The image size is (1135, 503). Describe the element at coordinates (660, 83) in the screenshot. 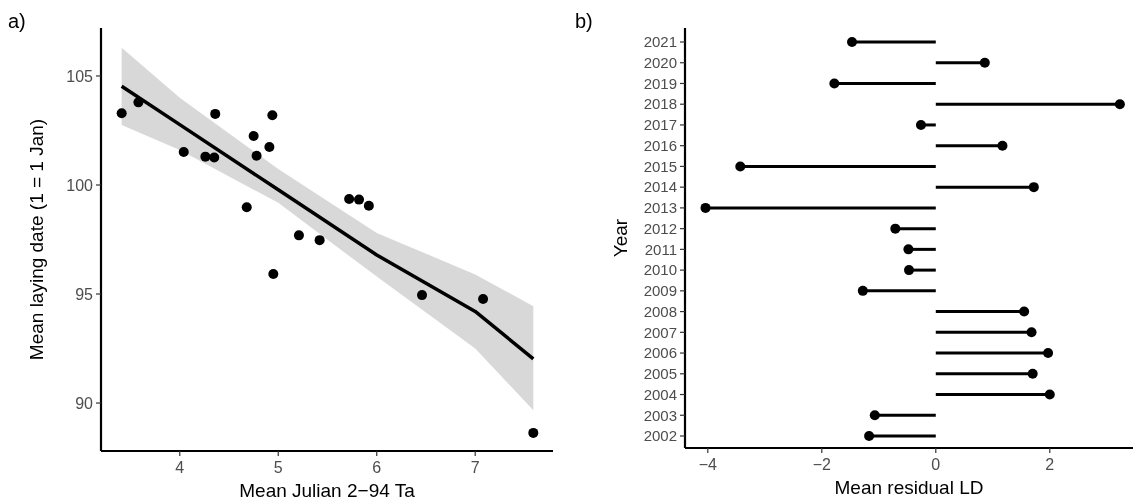

I see `y-tick-label: 2019` at that location.